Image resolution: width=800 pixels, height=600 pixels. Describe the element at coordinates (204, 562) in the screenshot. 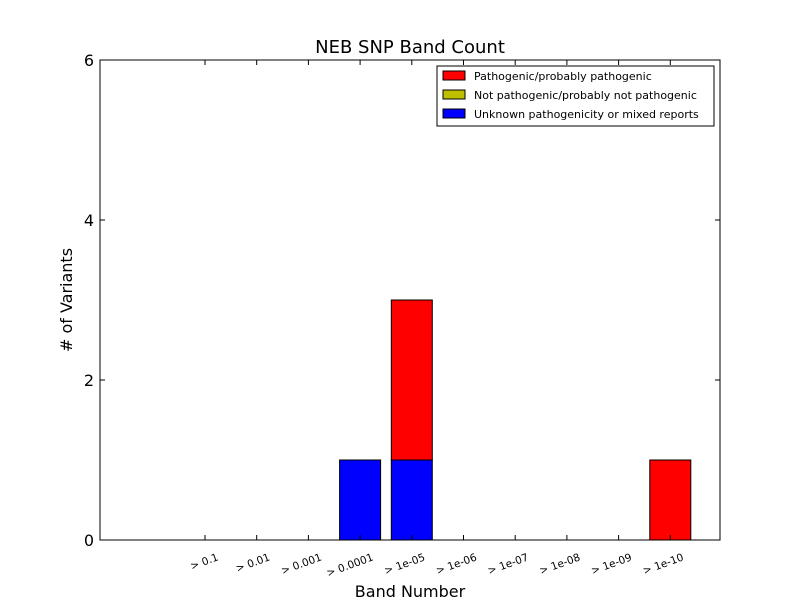

I see `xtick-label-0: > 0.1` at that location.